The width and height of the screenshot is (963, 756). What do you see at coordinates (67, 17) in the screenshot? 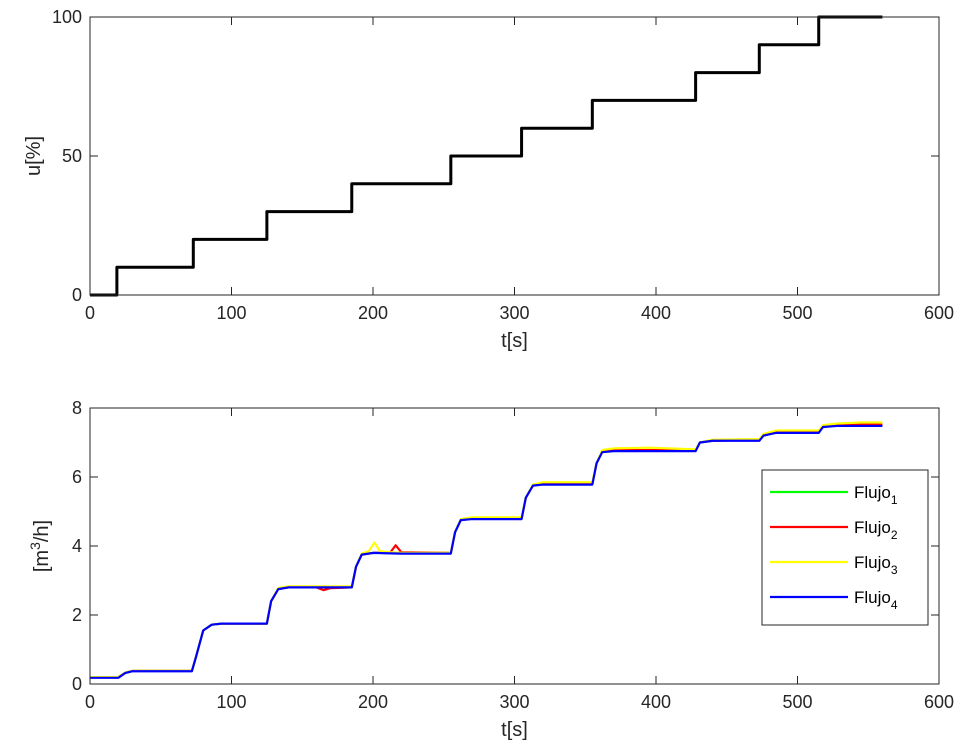
I see `y-tick-label: 100` at bounding box center [67, 17].